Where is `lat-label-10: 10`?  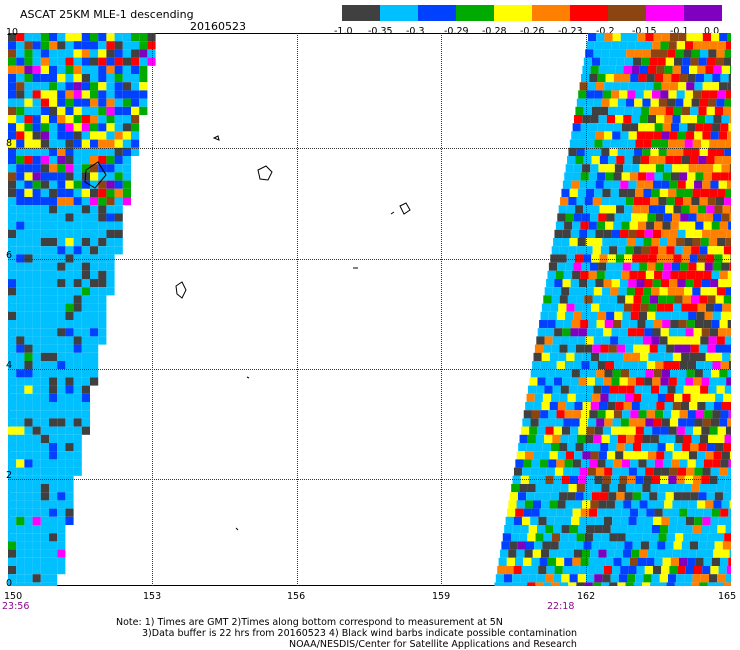
lat-label-10: 10 is located at coordinates (12, 32).